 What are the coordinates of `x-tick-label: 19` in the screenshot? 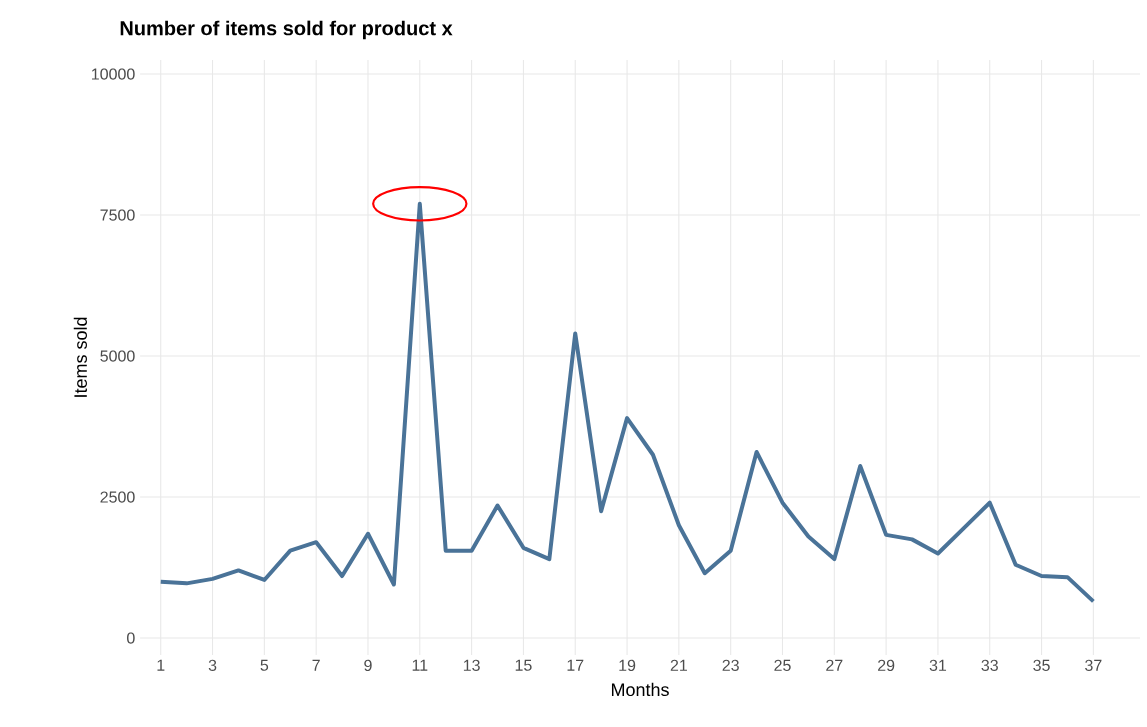 It's located at (627, 665).